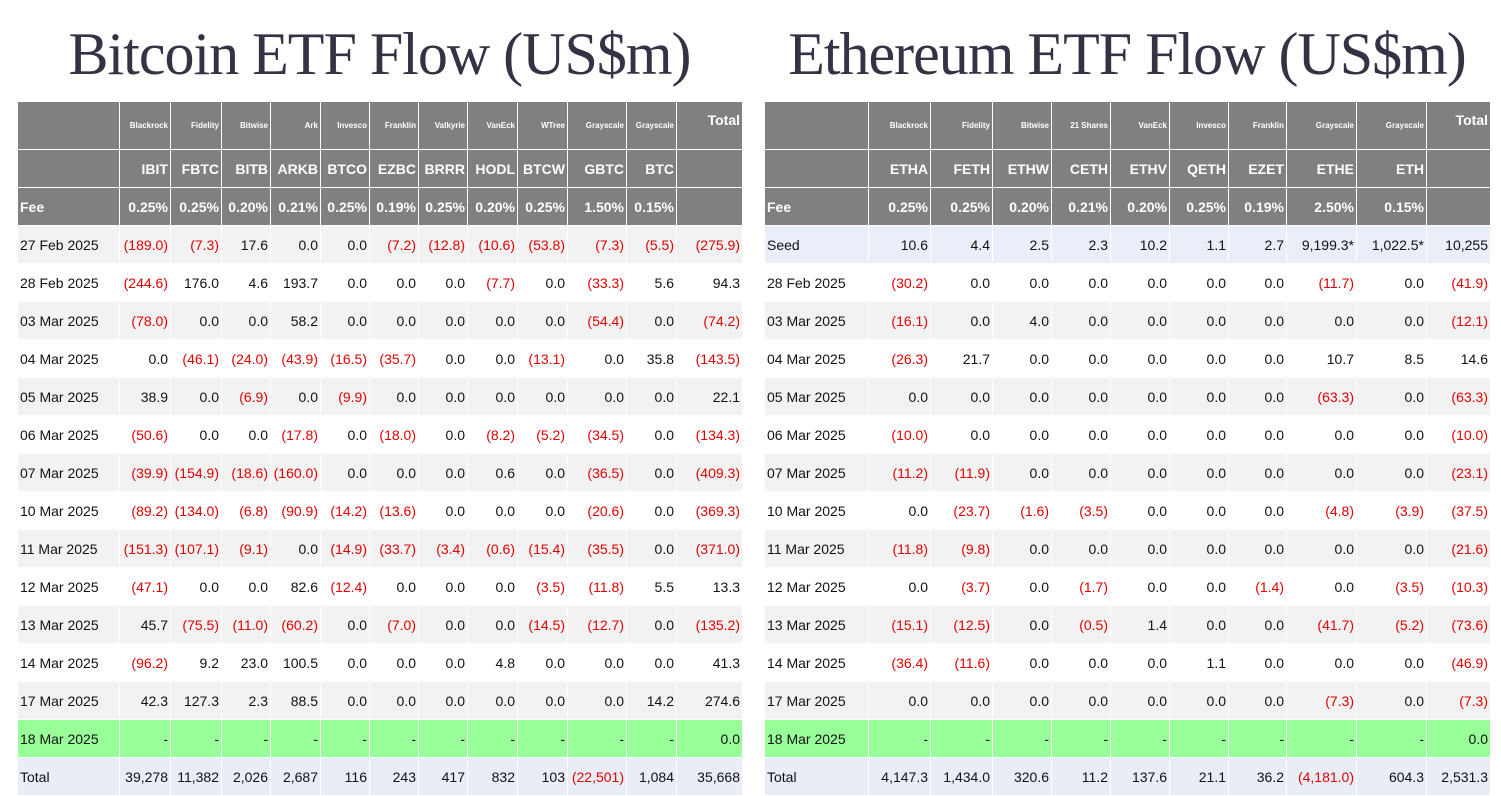 This screenshot has height=796, width=1501. Describe the element at coordinates (394, 548) in the screenshot. I see `flow-cell: (33.7)` at that location.